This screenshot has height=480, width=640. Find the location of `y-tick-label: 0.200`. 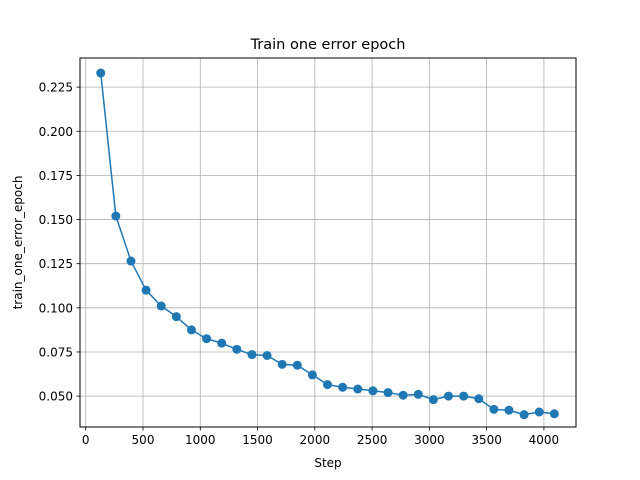

y-tick-label: 0.200 is located at coordinates (56, 132).